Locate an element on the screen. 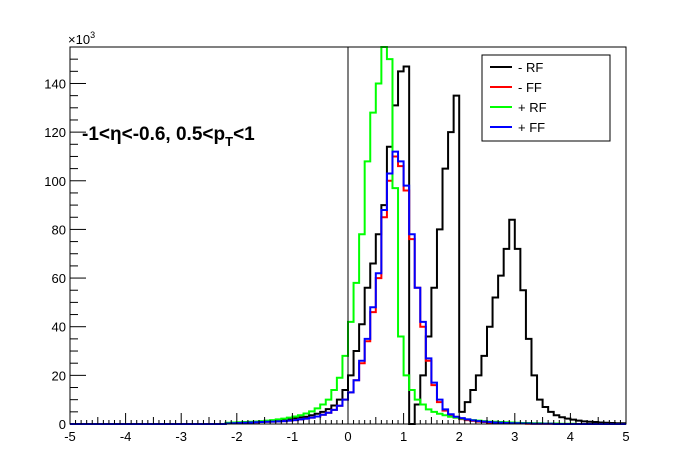 The width and height of the screenshot is (696, 472). y-tick-label: 80 is located at coordinates (59, 229).